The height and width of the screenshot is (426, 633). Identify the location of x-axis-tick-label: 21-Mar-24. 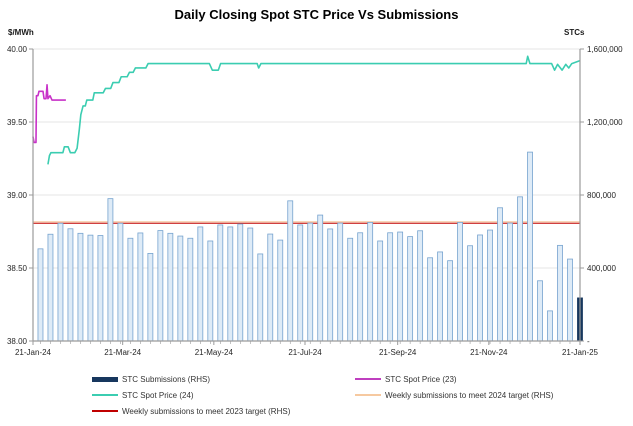
(122, 352).